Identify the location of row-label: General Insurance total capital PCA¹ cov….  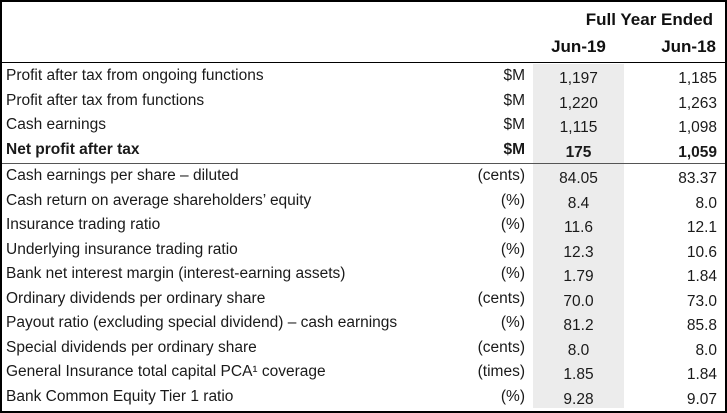
(166, 371).